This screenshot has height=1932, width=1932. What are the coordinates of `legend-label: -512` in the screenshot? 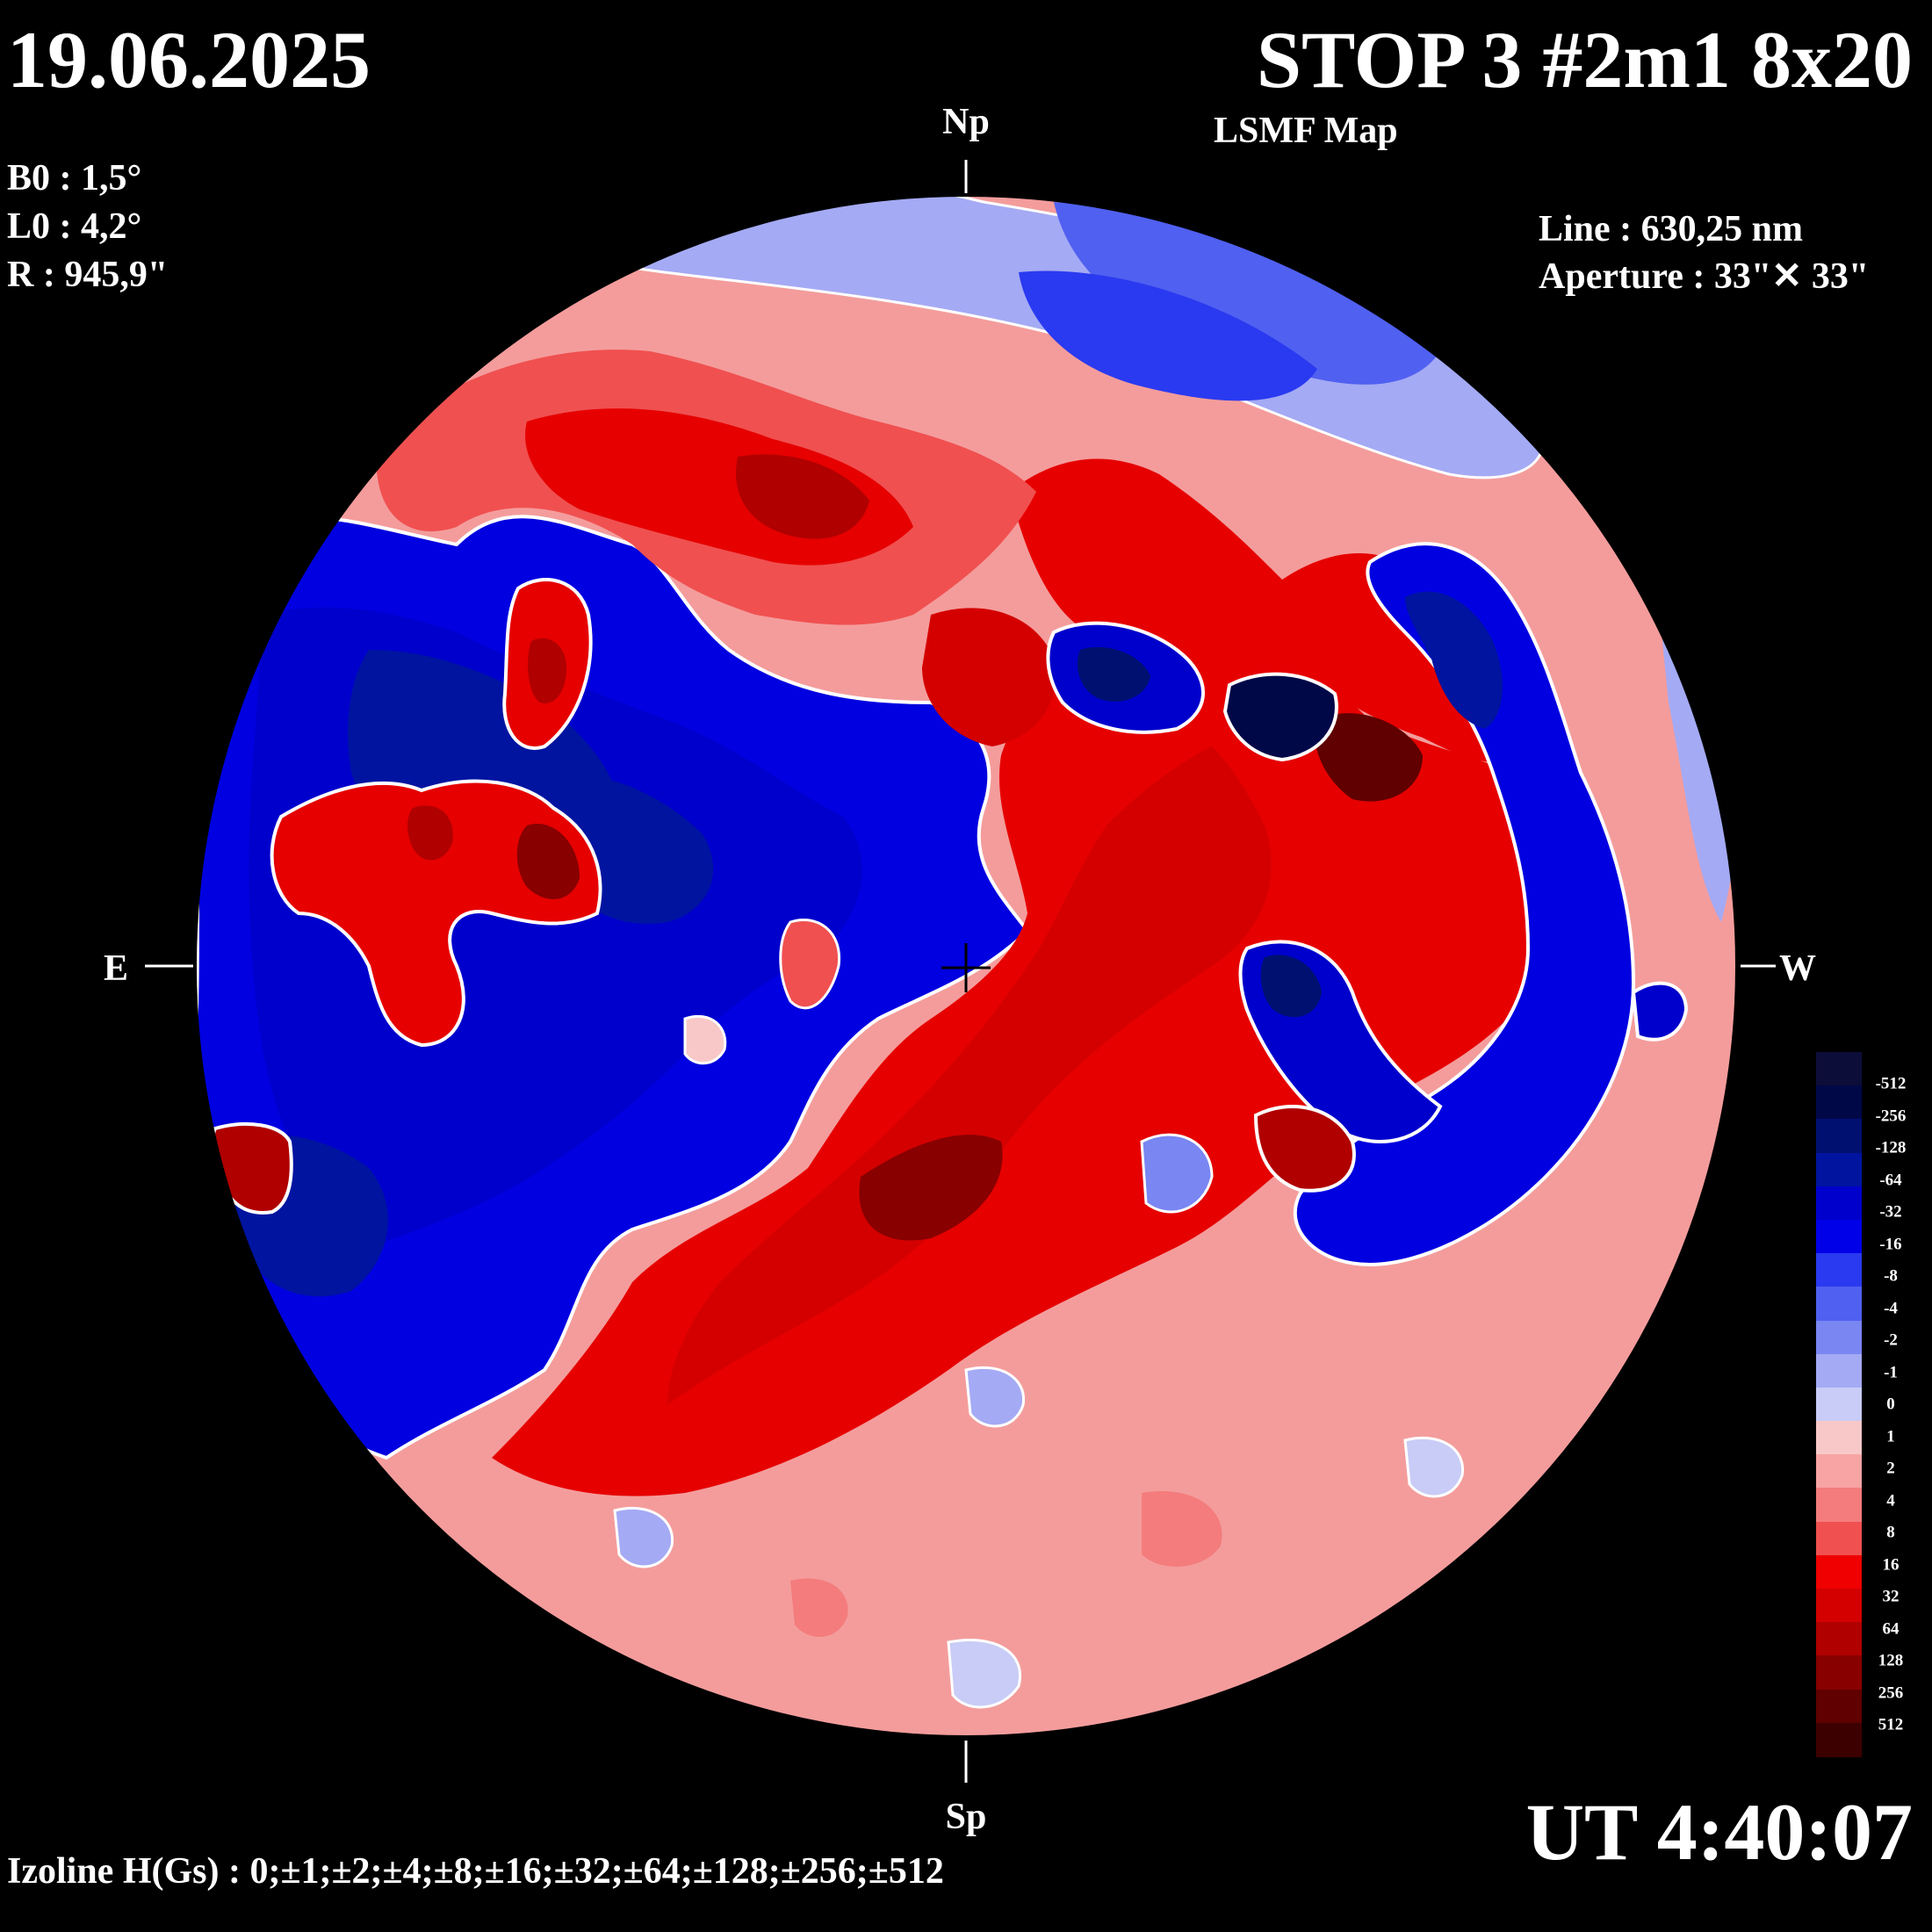 It's located at (1891, 1083).